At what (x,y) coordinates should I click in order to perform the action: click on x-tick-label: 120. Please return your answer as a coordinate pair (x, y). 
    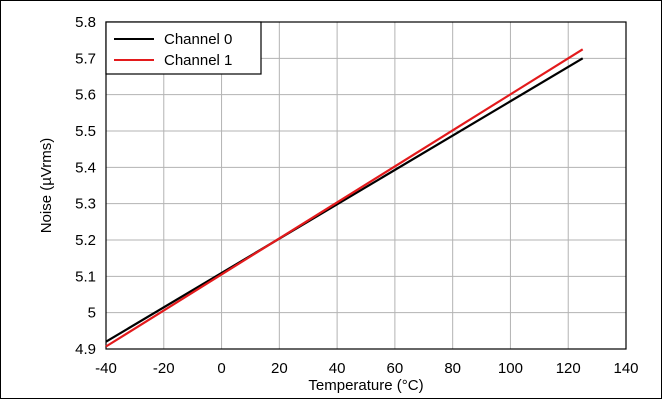
    Looking at the image, I should click on (568, 368).